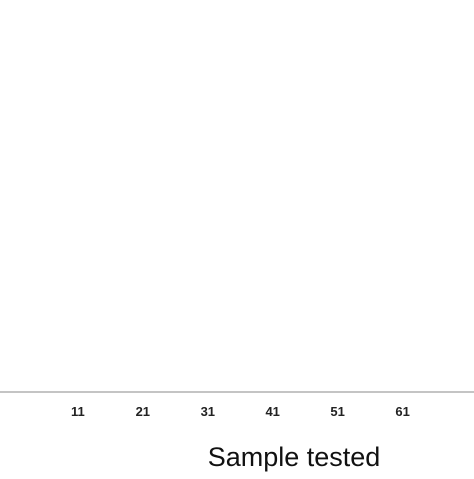 Image resolution: width=474 pixels, height=479 pixels. Describe the element at coordinates (208, 411) in the screenshot. I see `x-tick-label: 31` at that location.